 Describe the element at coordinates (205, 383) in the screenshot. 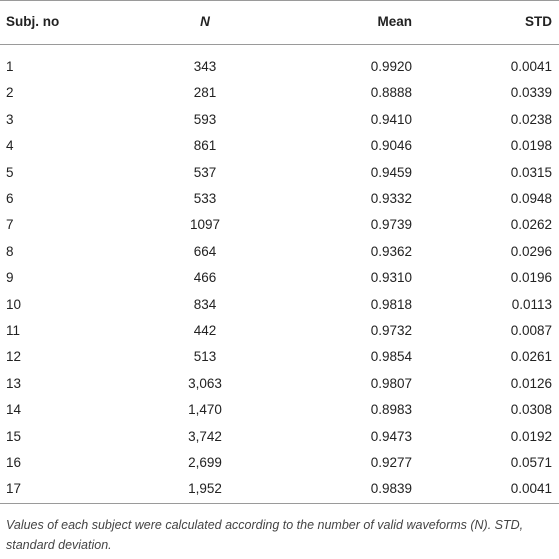

I see `table-cell: 3,063` at that location.